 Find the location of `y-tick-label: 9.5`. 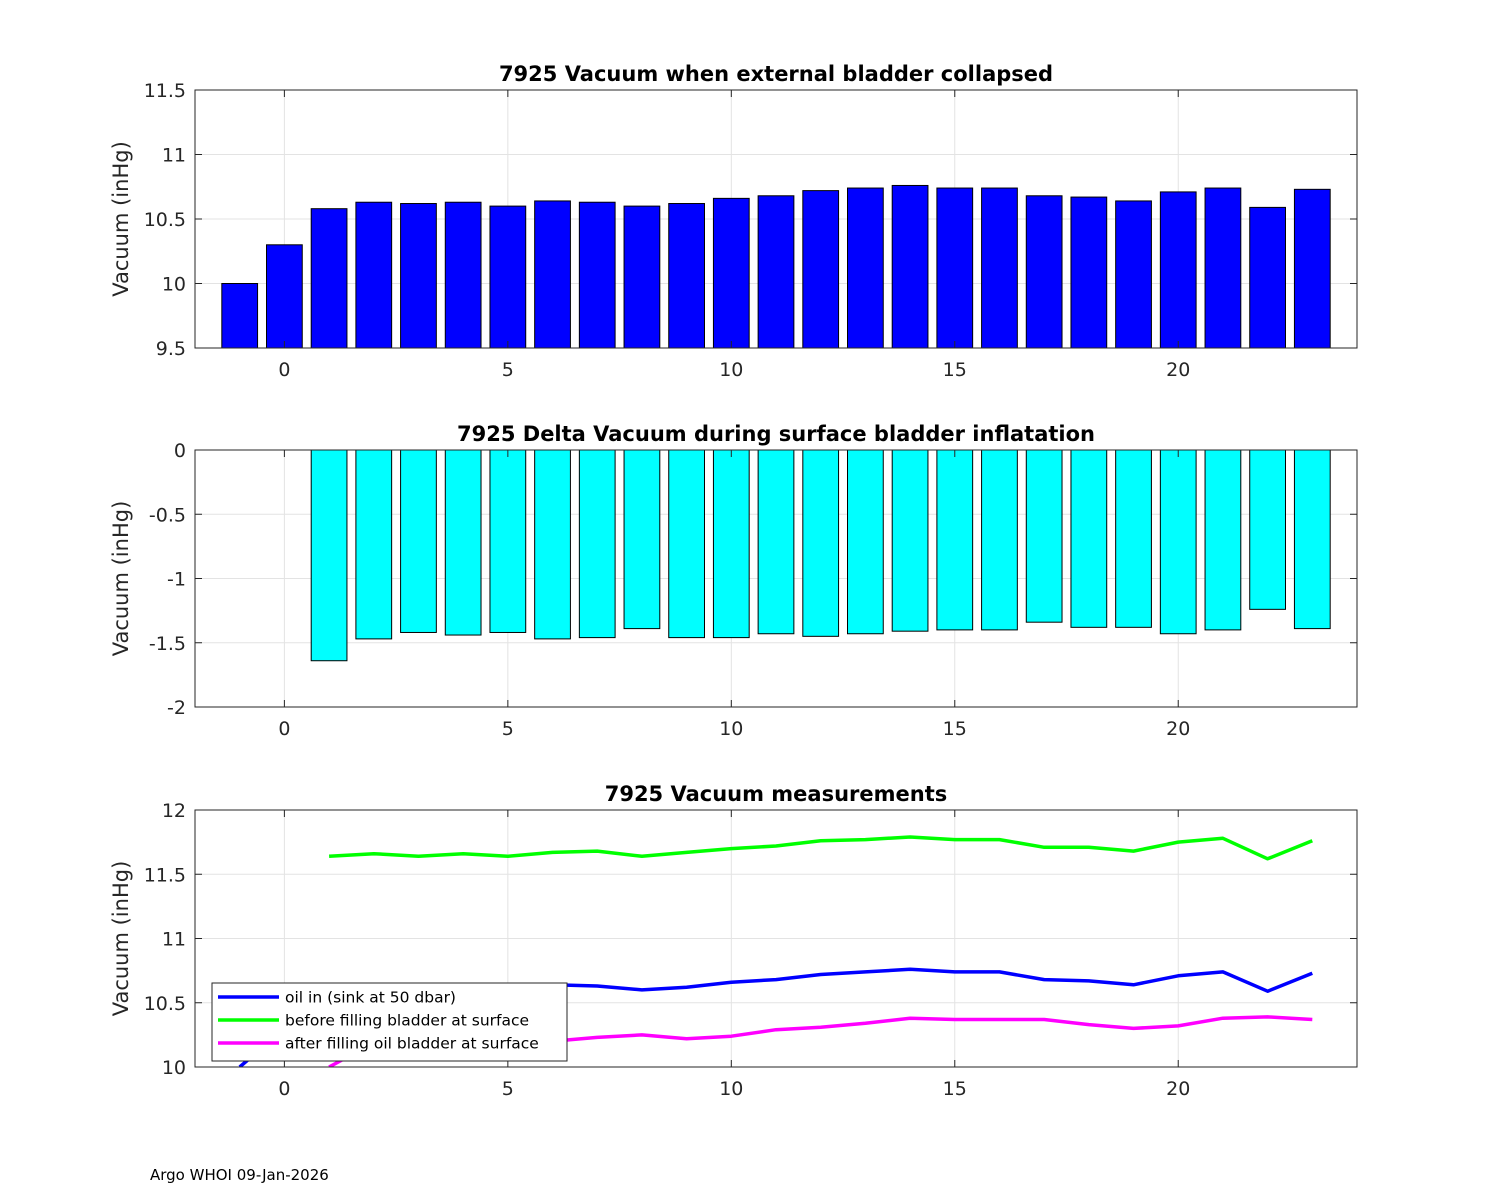

y-tick-label: 9.5 is located at coordinates (171, 349).